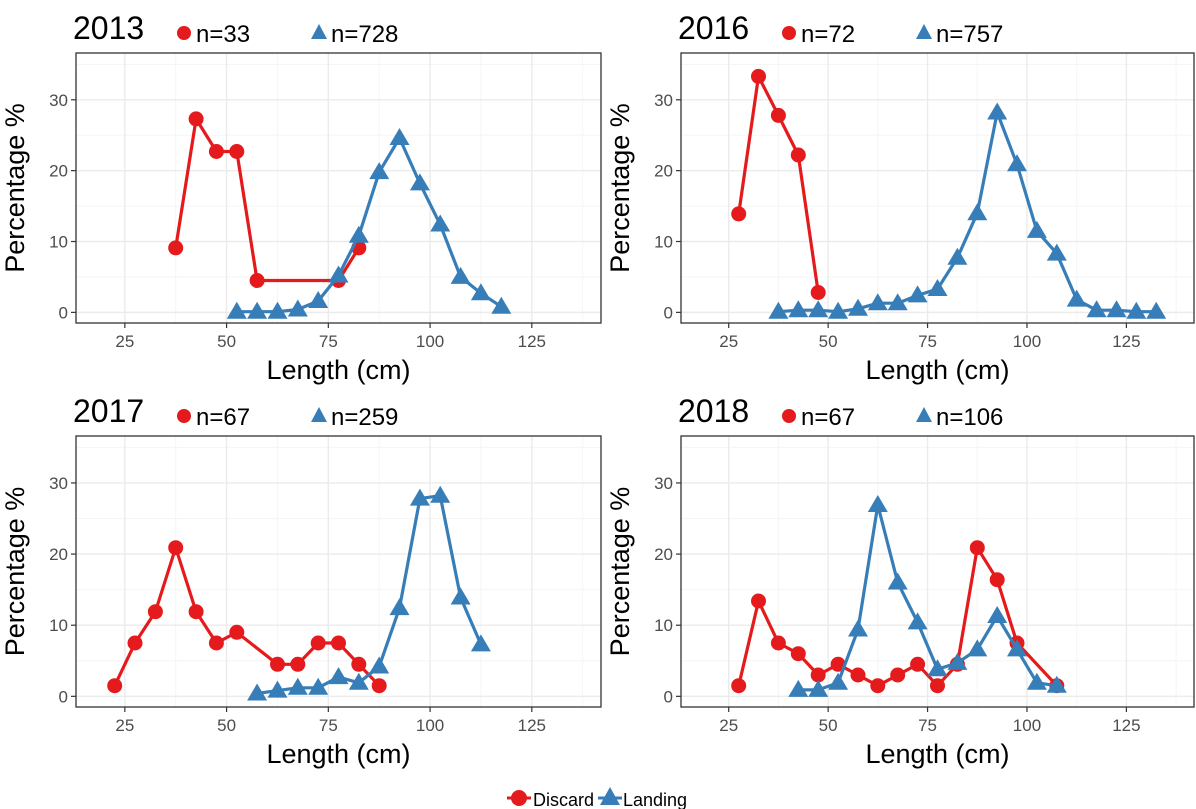 This screenshot has height=809, width=1196. I want to click on n-label-landing: n=259, so click(364, 417).